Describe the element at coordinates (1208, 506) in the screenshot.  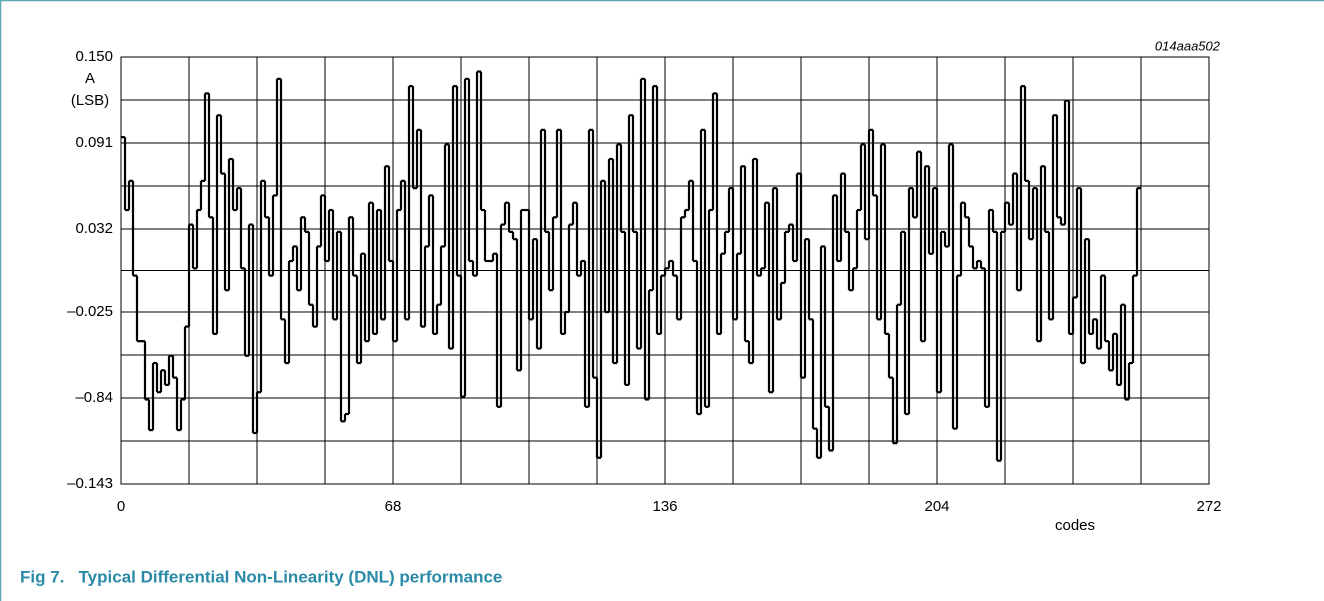
I see `x-tick-label: 272` at that location.